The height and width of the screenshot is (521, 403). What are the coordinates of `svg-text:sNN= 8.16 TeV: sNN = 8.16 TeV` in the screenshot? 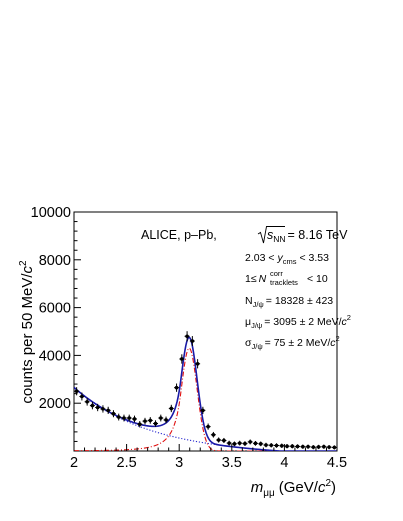 It's located at (307, 236).